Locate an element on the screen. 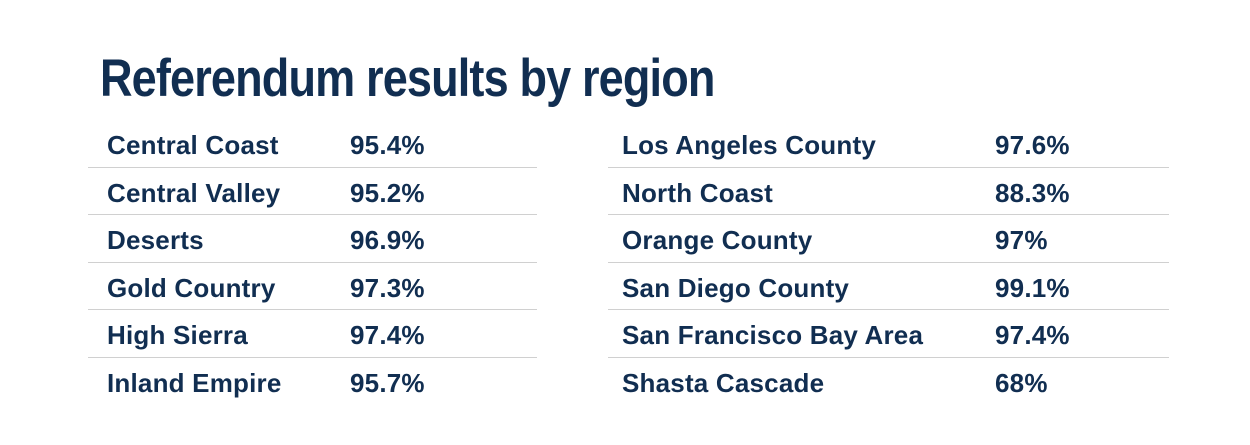 This screenshot has width=1250, height=445. table-row: Shasta Cascade 68% is located at coordinates (888, 382).